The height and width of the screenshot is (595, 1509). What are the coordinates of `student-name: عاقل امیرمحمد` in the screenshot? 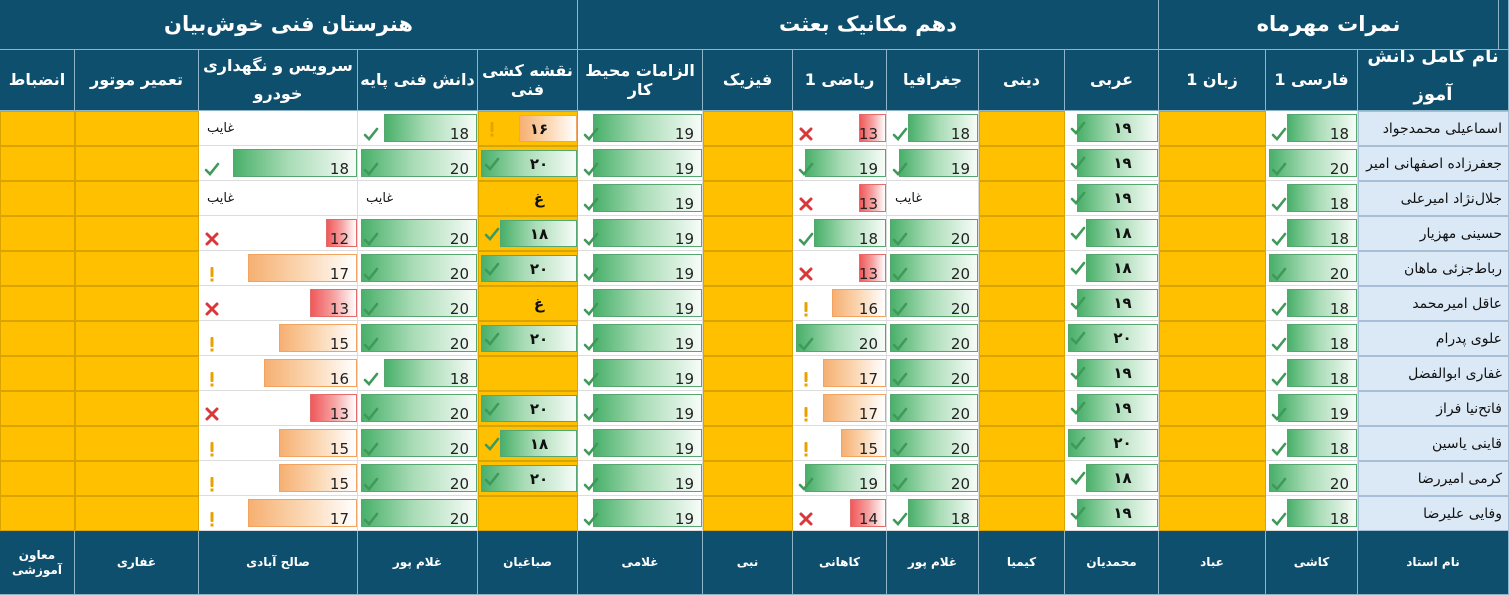 It's located at (1433, 303).